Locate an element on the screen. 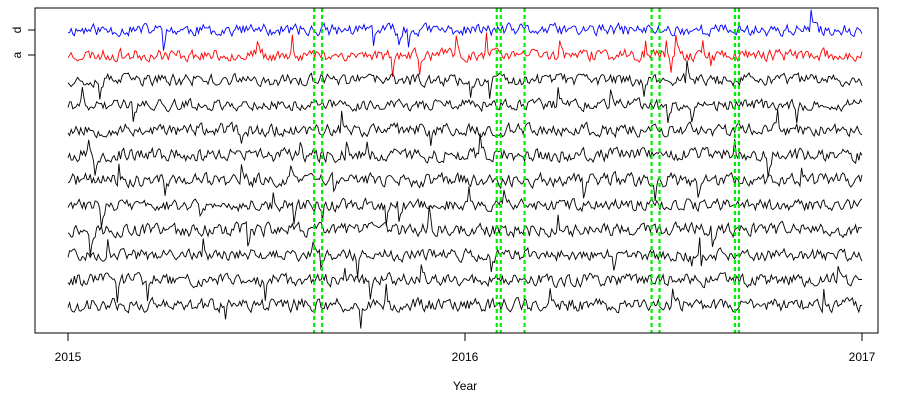 Image resolution: width=900 pixels, height=405 pixels. x-tick-label-2015: 2015 is located at coordinates (68, 357).